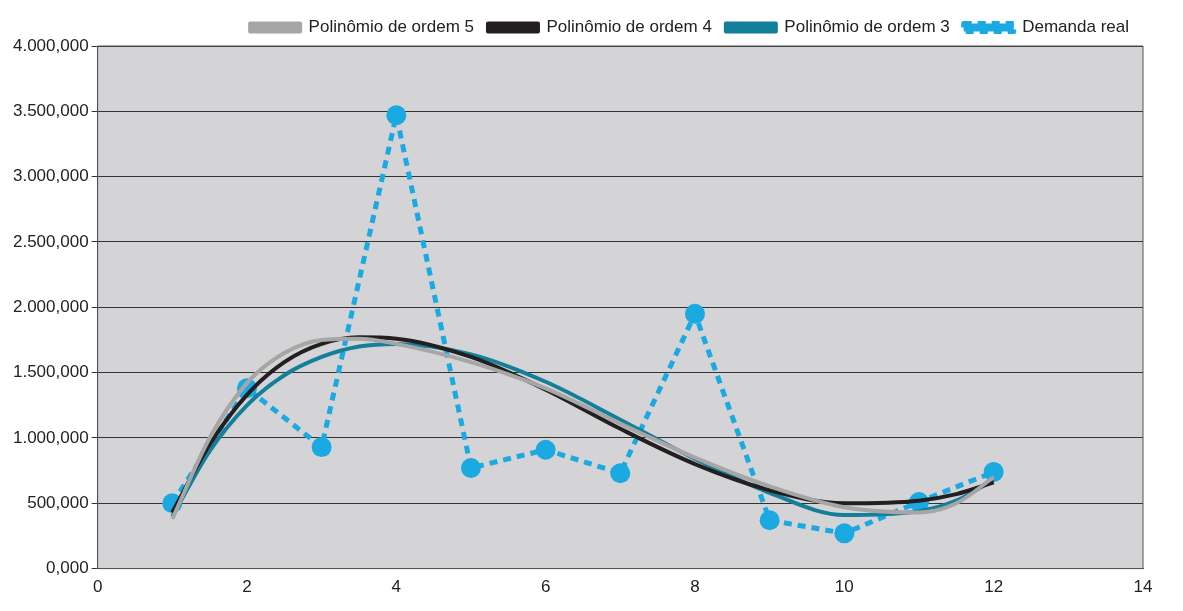 This screenshot has height=611, width=1183. Describe the element at coordinates (50, 241) in the screenshot. I see `y-tick-label: 2.500,000` at that location.